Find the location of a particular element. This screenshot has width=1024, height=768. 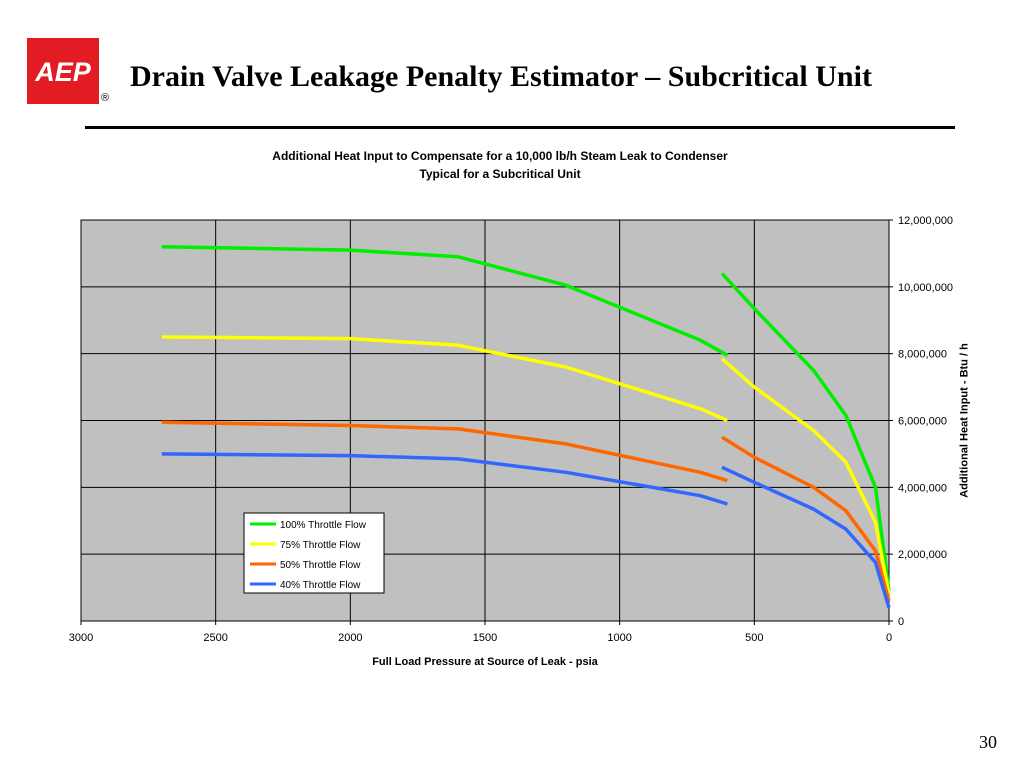

y-tick-label: 0 is located at coordinates (901, 622).